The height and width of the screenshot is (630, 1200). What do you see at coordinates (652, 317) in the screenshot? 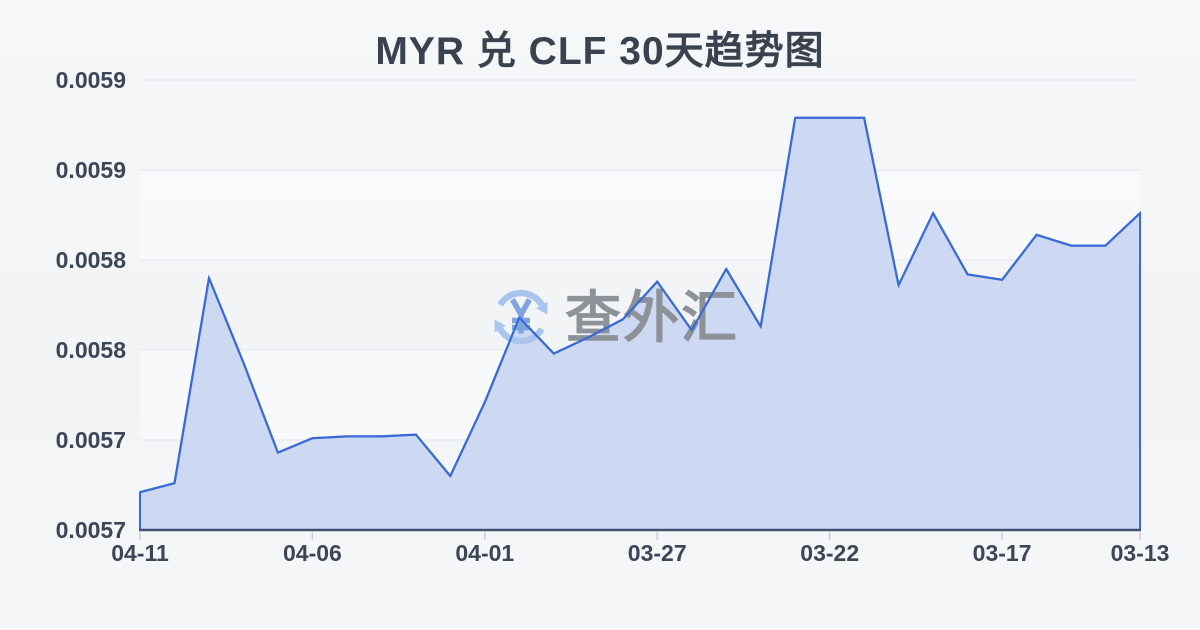
I see `watermark-text: 查外汇` at bounding box center [652, 317].